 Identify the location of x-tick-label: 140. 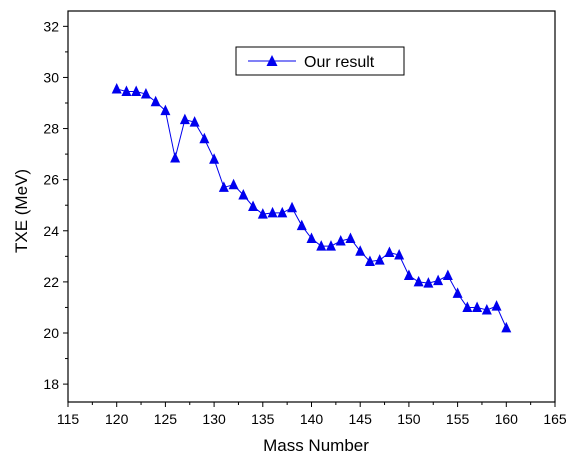
(312, 419).